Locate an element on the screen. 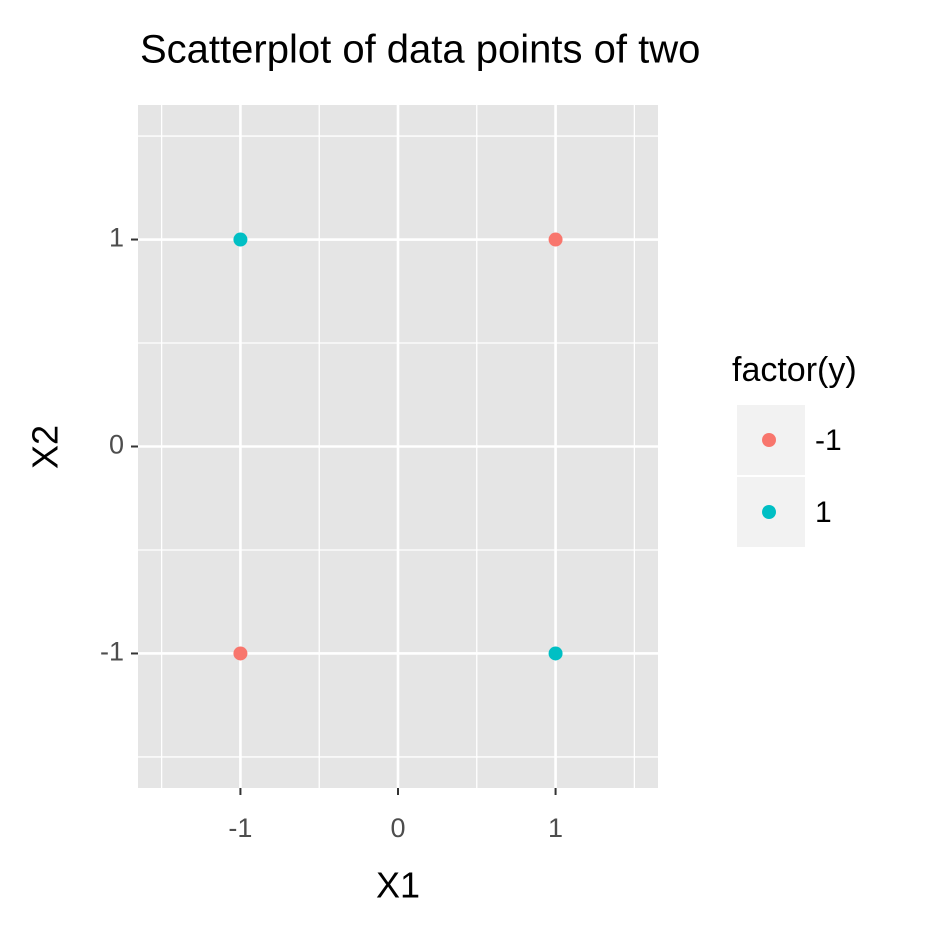 This screenshot has height=930, width=952. legend-title: factor(y) is located at coordinates (794, 370).